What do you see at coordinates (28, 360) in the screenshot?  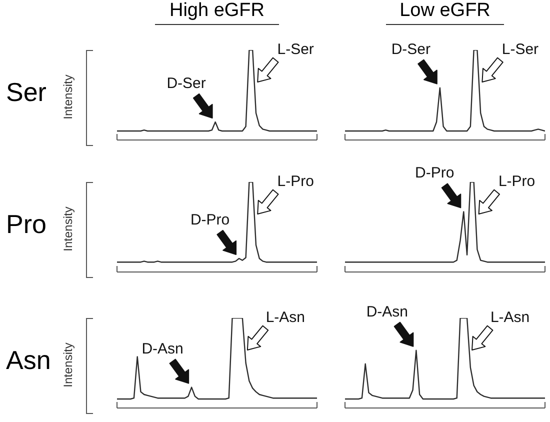 I see `text: Asn` at bounding box center [28, 360].